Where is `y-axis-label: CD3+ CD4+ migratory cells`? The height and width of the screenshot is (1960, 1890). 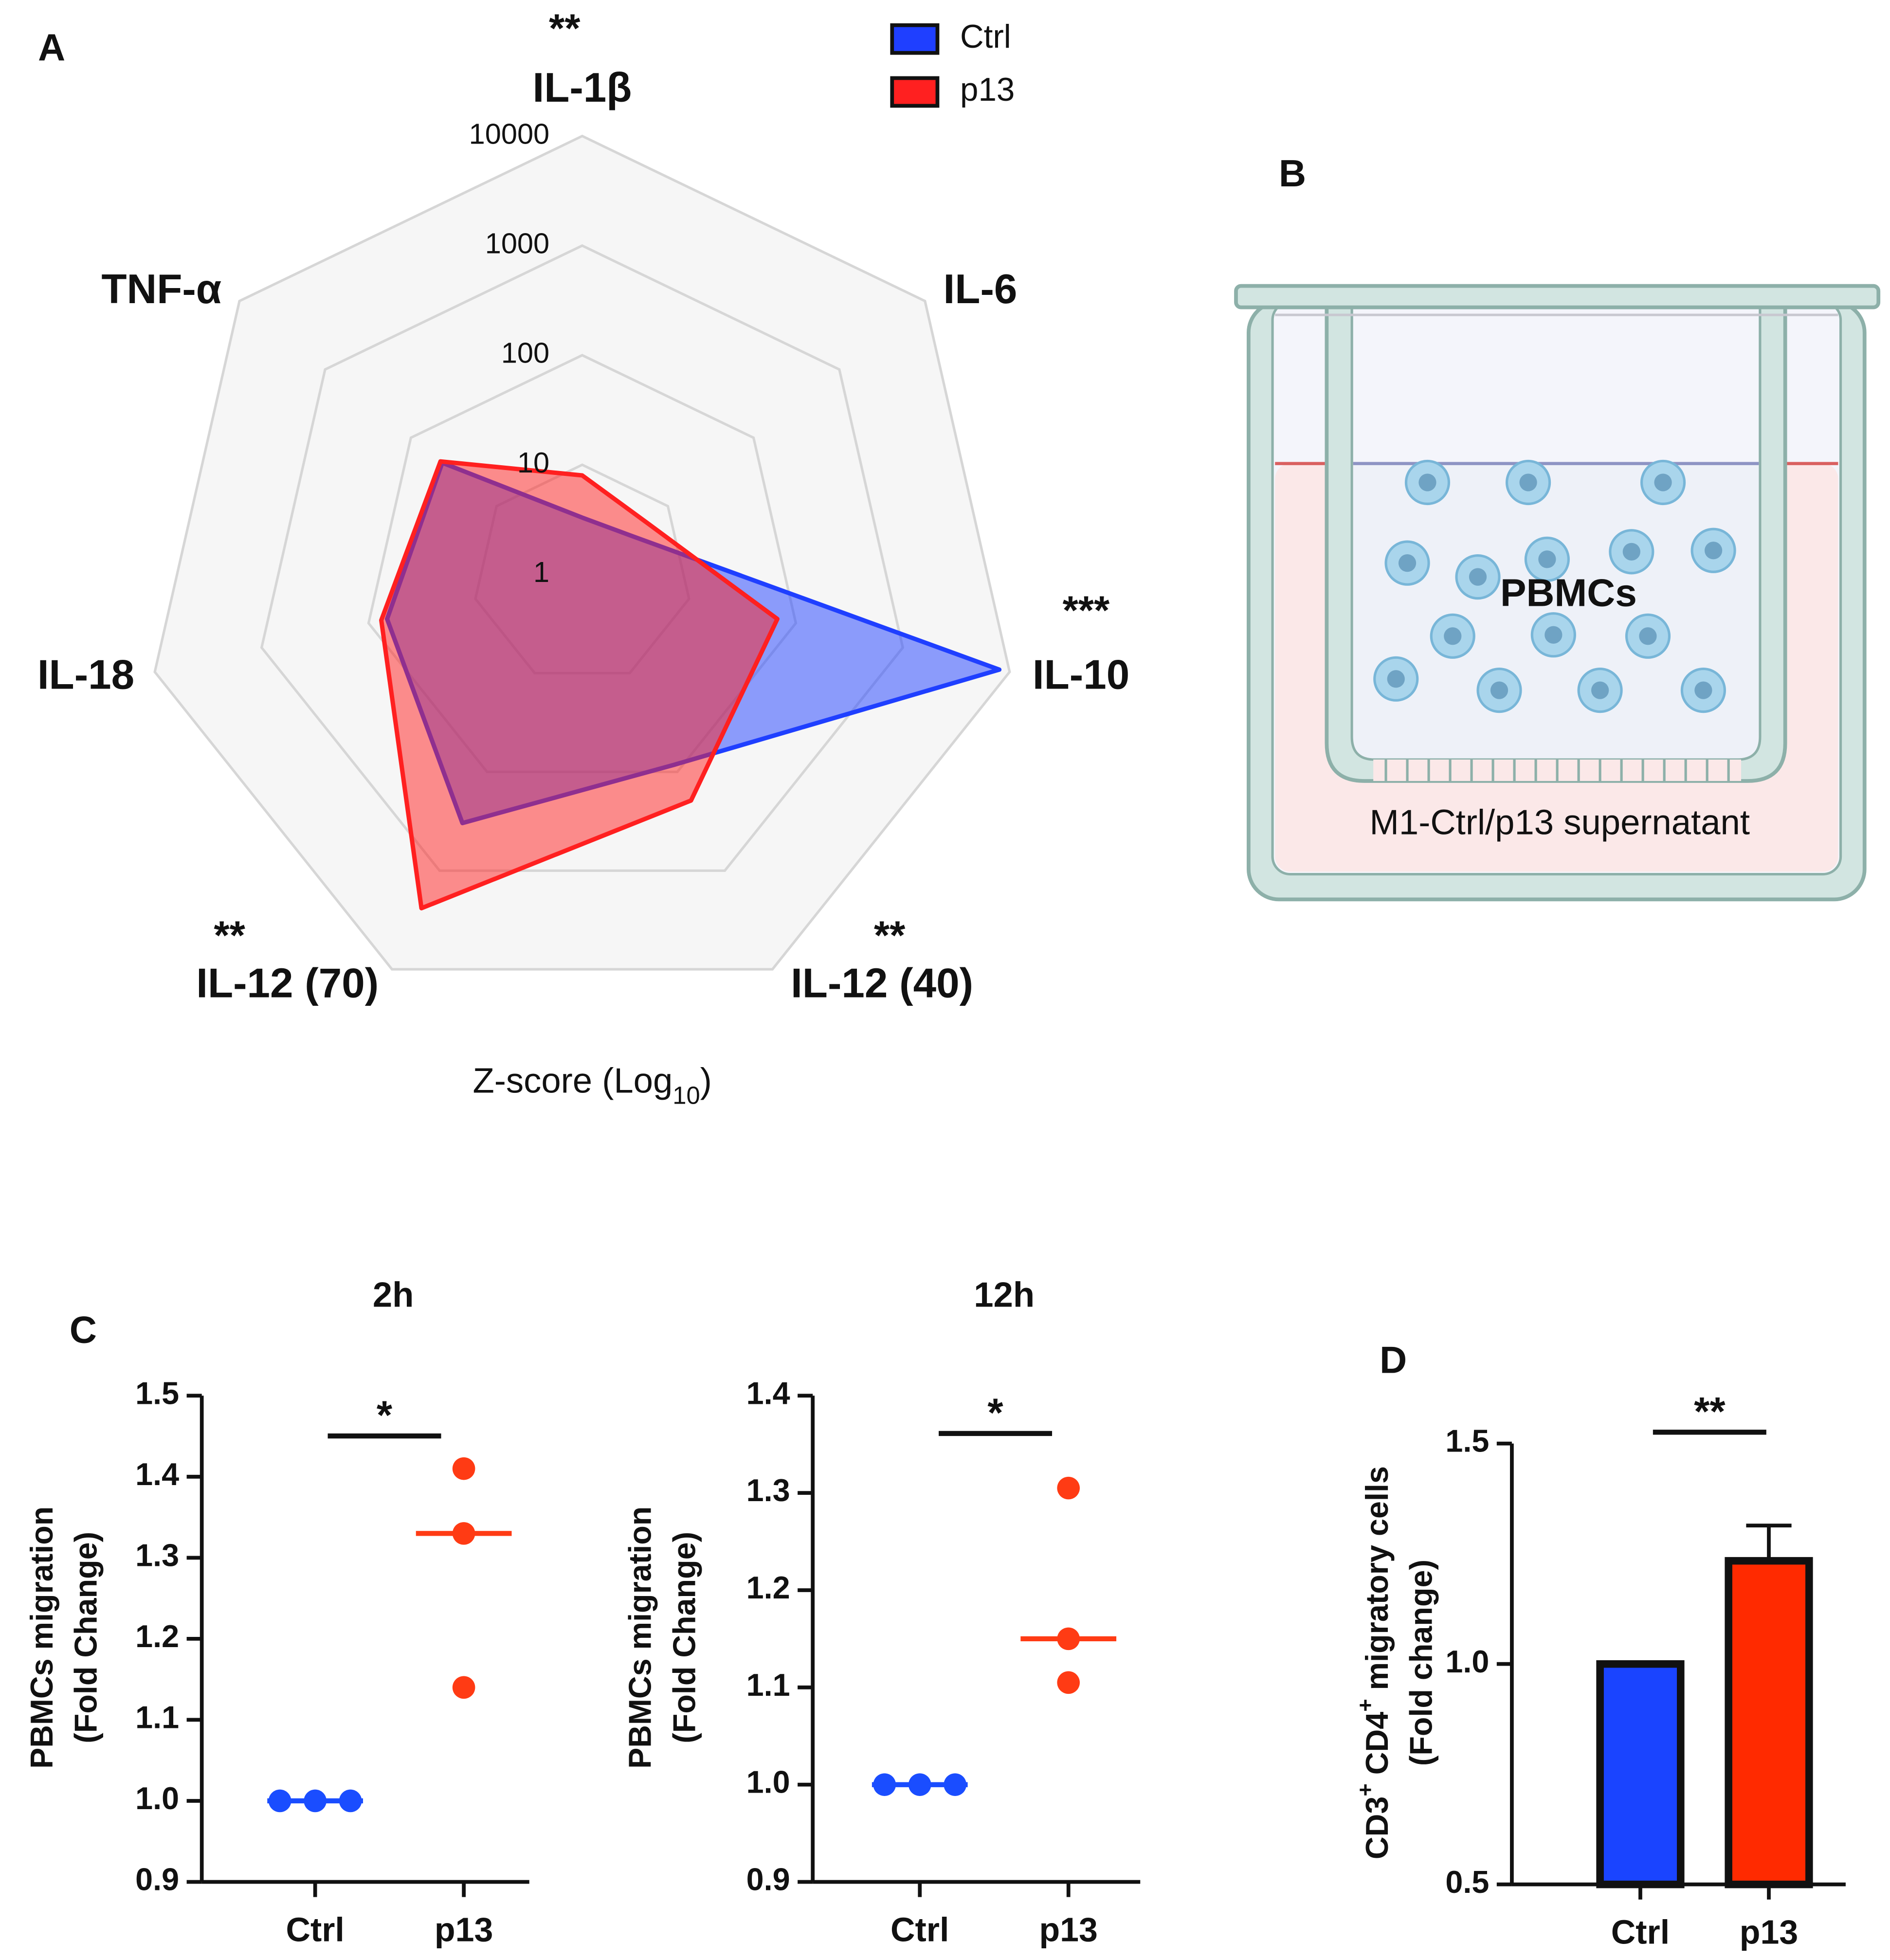
y-axis-label: CD3+ CD4+ migratory cells is located at coordinates (1374, 1662).